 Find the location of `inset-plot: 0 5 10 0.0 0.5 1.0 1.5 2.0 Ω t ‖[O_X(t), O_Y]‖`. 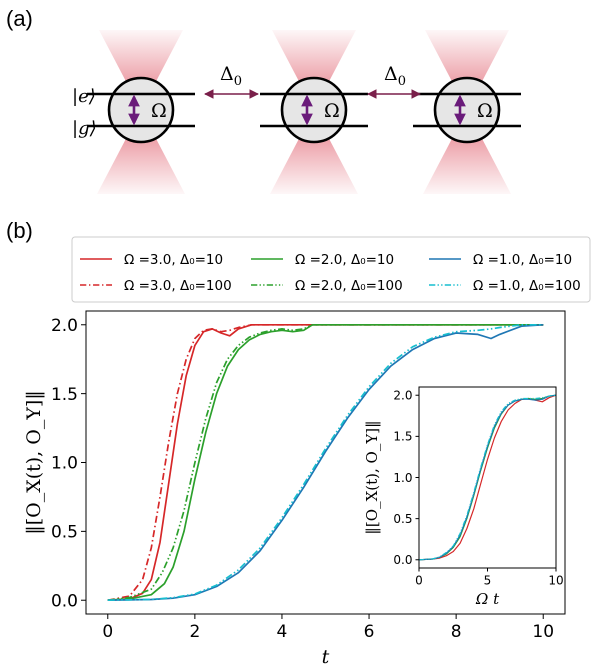

inset-plot: 0 5 10 0.0 0.5 1.0 1.5 2.0 Ω t ‖[O_X(t), O_Y]‖ is located at coordinates (463, 497).